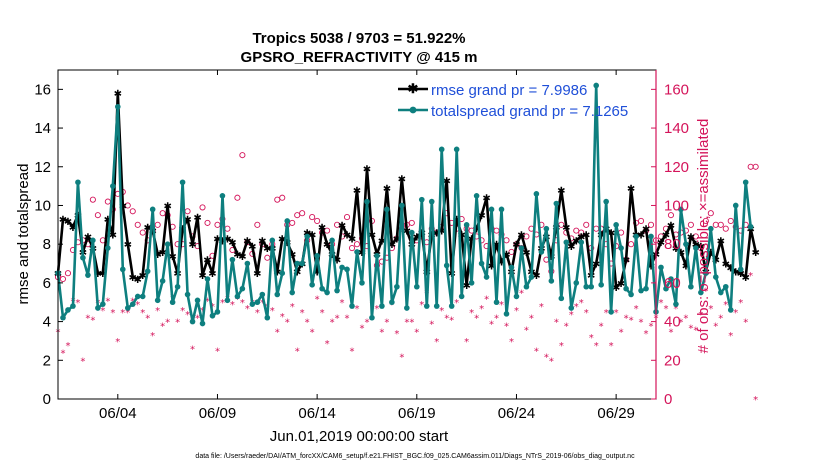 The image size is (830, 470). I want to click on x-tick-label: 06/14, so click(317, 413).